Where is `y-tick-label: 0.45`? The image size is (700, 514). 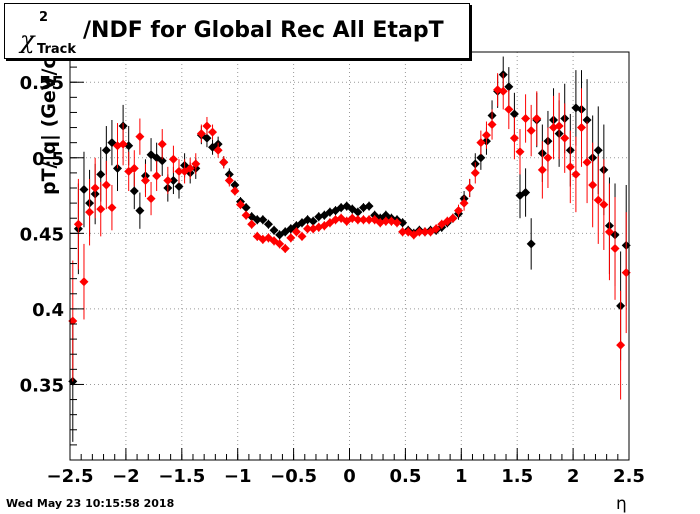
y-tick-label: 0.45 is located at coordinates (42, 234).